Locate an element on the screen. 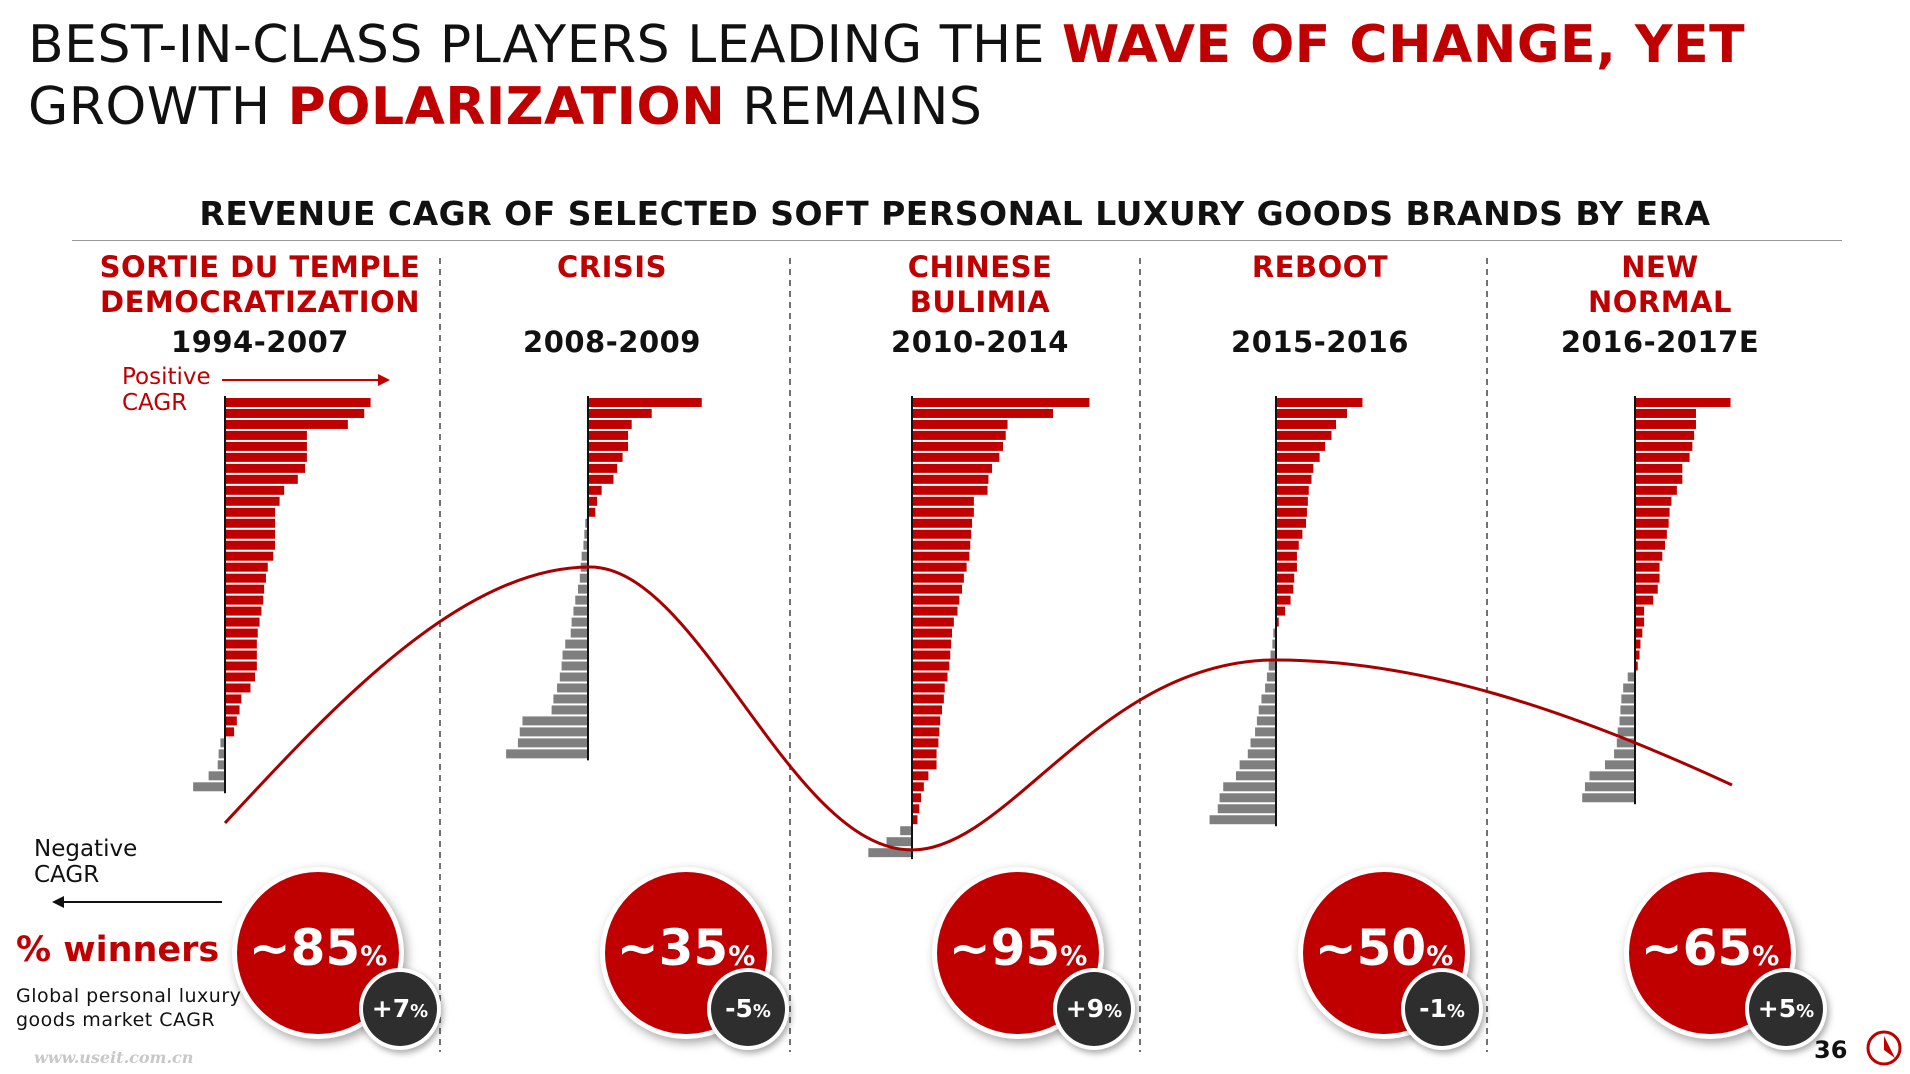 The width and height of the screenshot is (1910, 1074). brand-logo-icon is located at coordinates (1884, 1048).